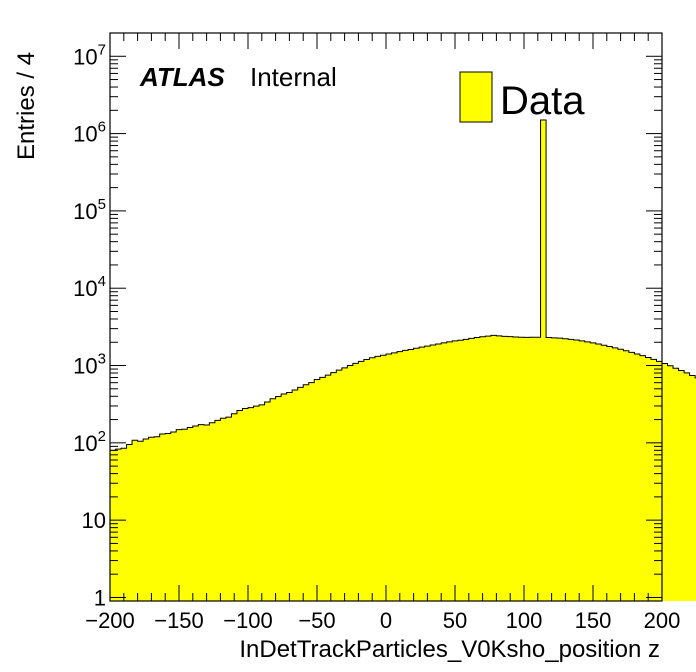 The width and height of the screenshot is (696, 672). Describe the element at coordinates (89, 55) in the screenshot. I see `y-tick-label: 10⁷` at that location.